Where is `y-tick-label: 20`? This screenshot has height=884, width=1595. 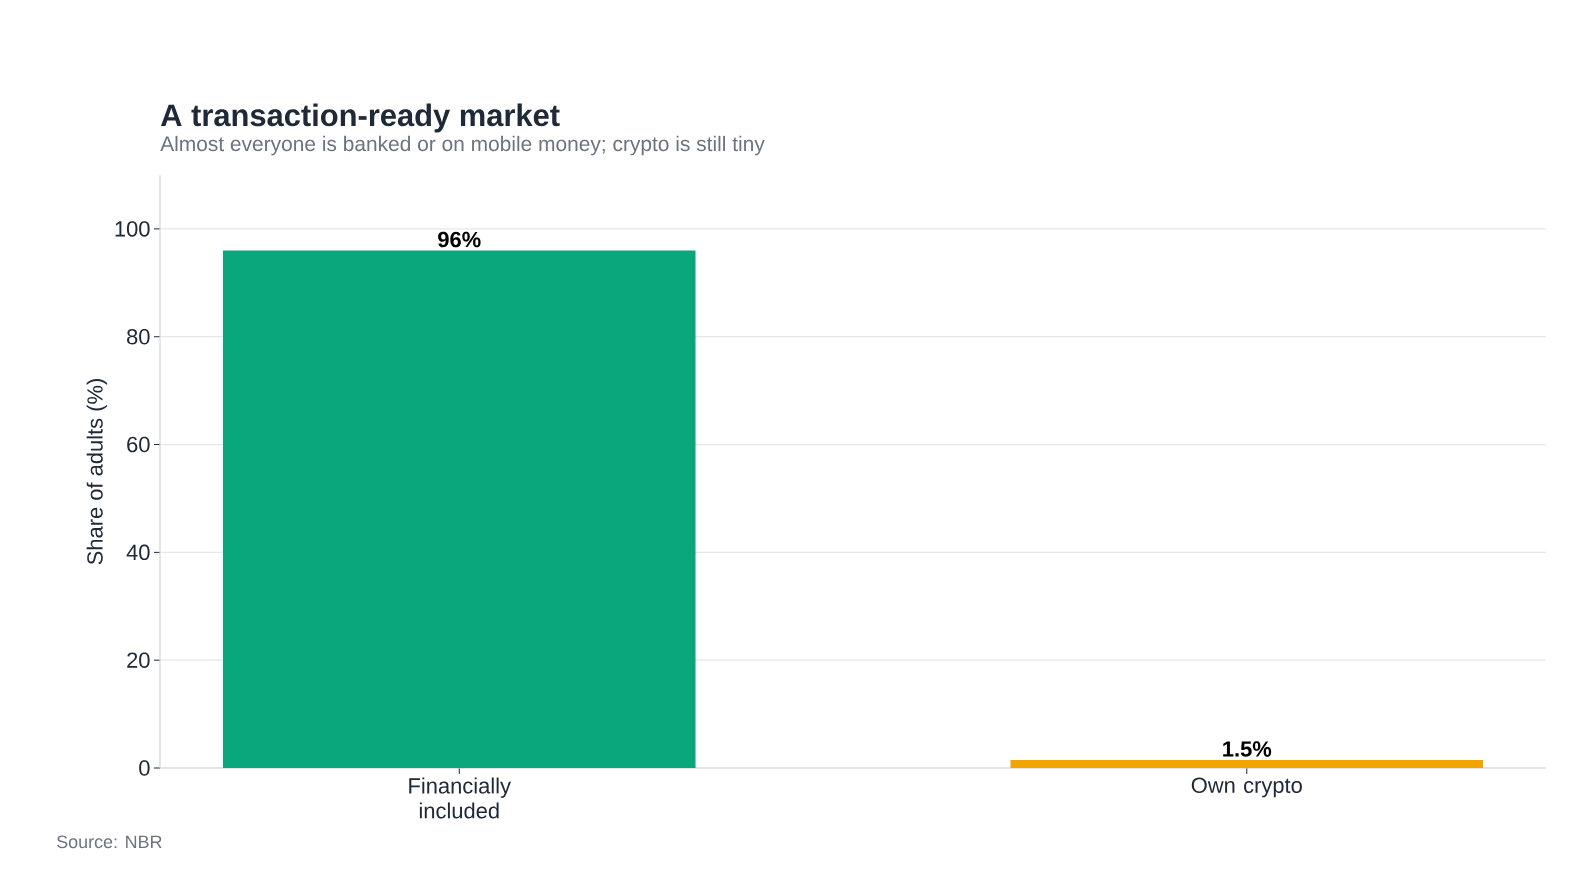 y-tick-label: 20 is located at coordinates (138, 660).